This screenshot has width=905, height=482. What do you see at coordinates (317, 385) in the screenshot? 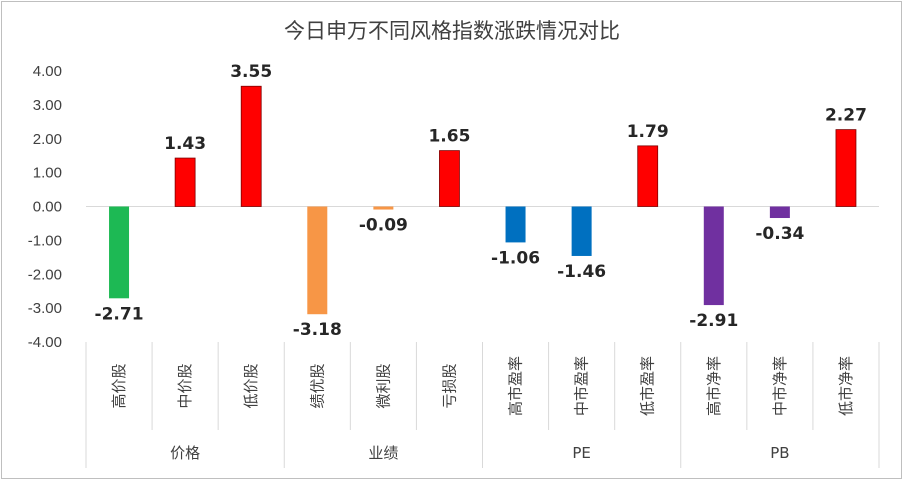
I see `x-tick-label: 绩优股` at bounding box center [317, 385].